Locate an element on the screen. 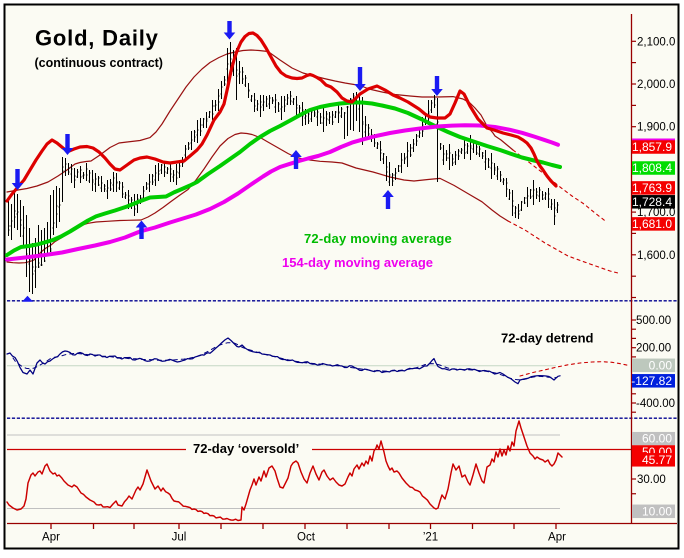  svg-text: 1,728.4 is located at coordinates (652, 202).